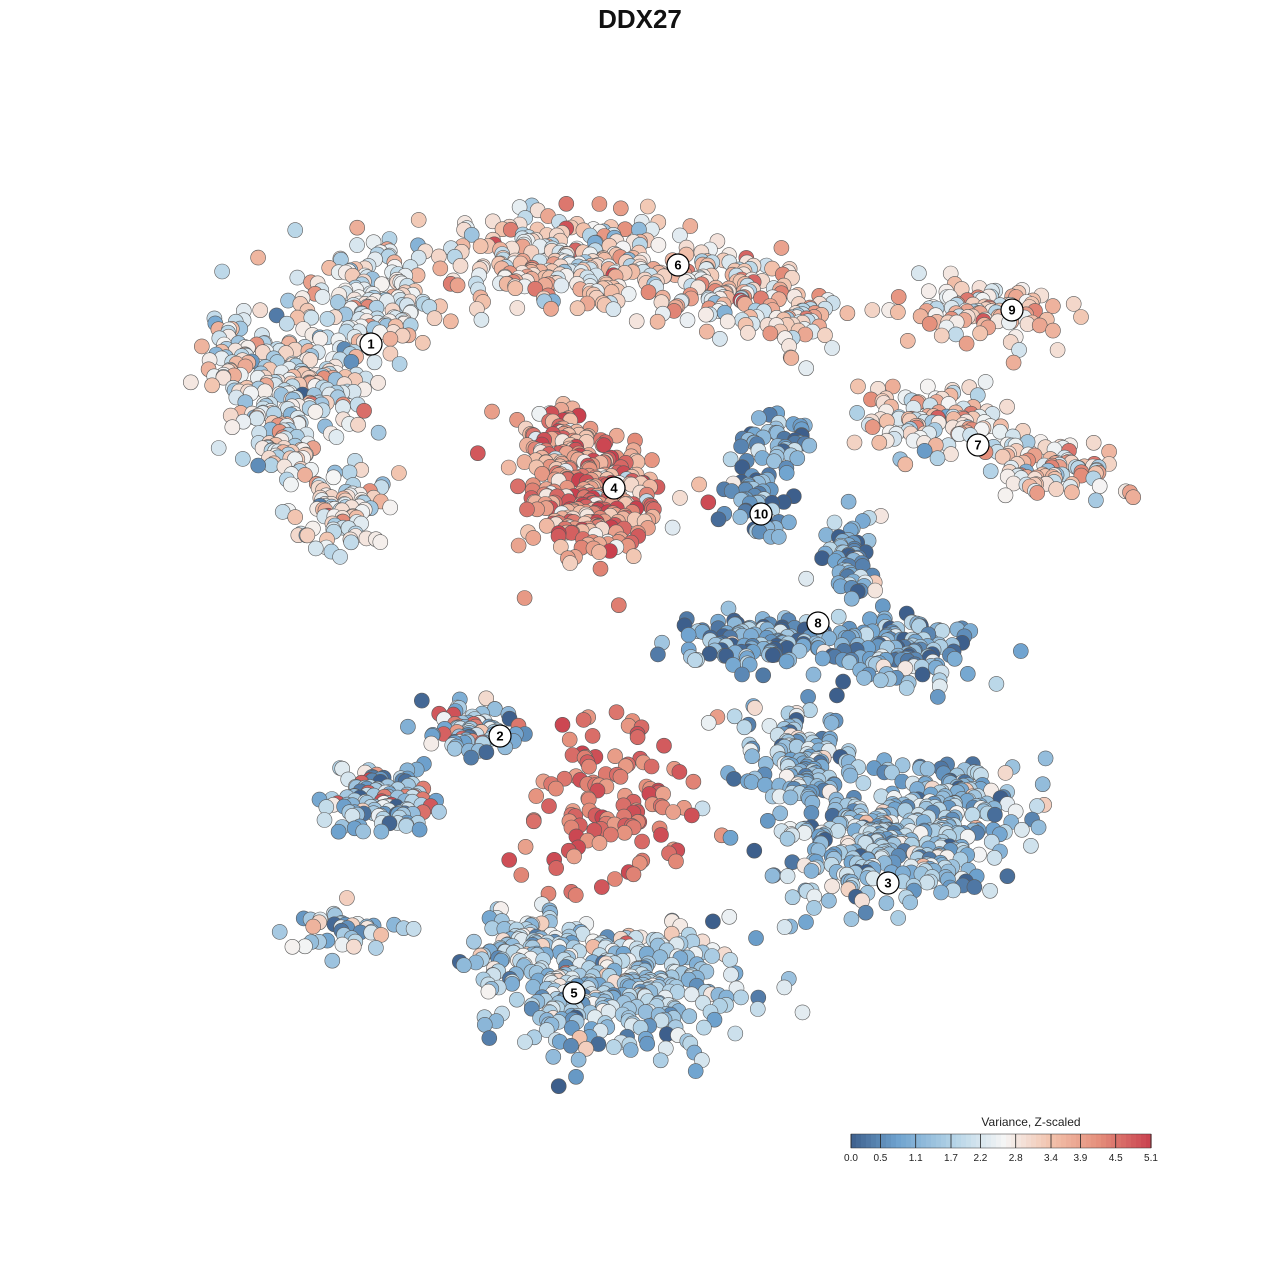  What do you see at coordinates (1001, 1141) in the screenshot?
I see `legend-colorbar` at bounding box center [1001, 1141].